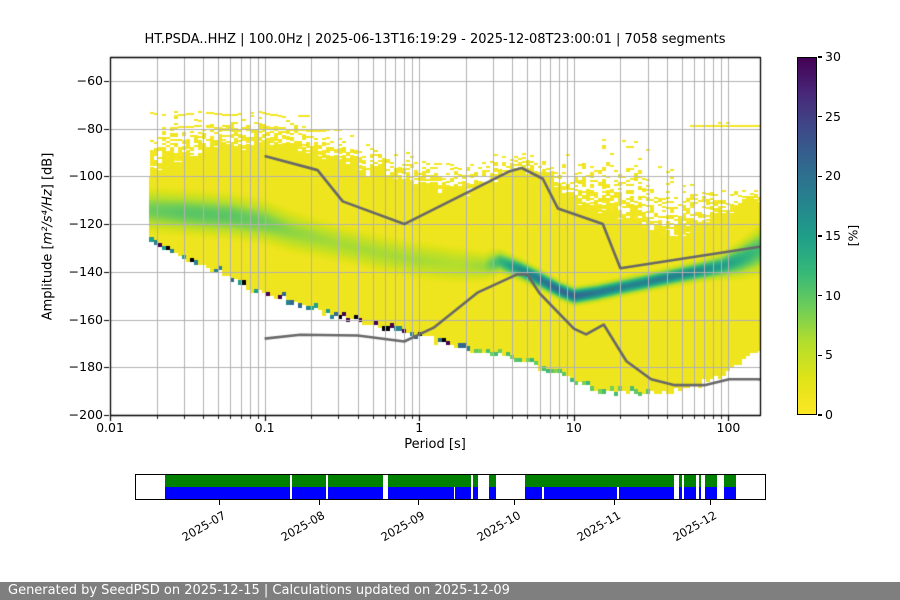  What do you see at coordinates (833, 295) in the screenshot?
I see `colorbar-tick-label: 10` at bounding box center [833, 295].